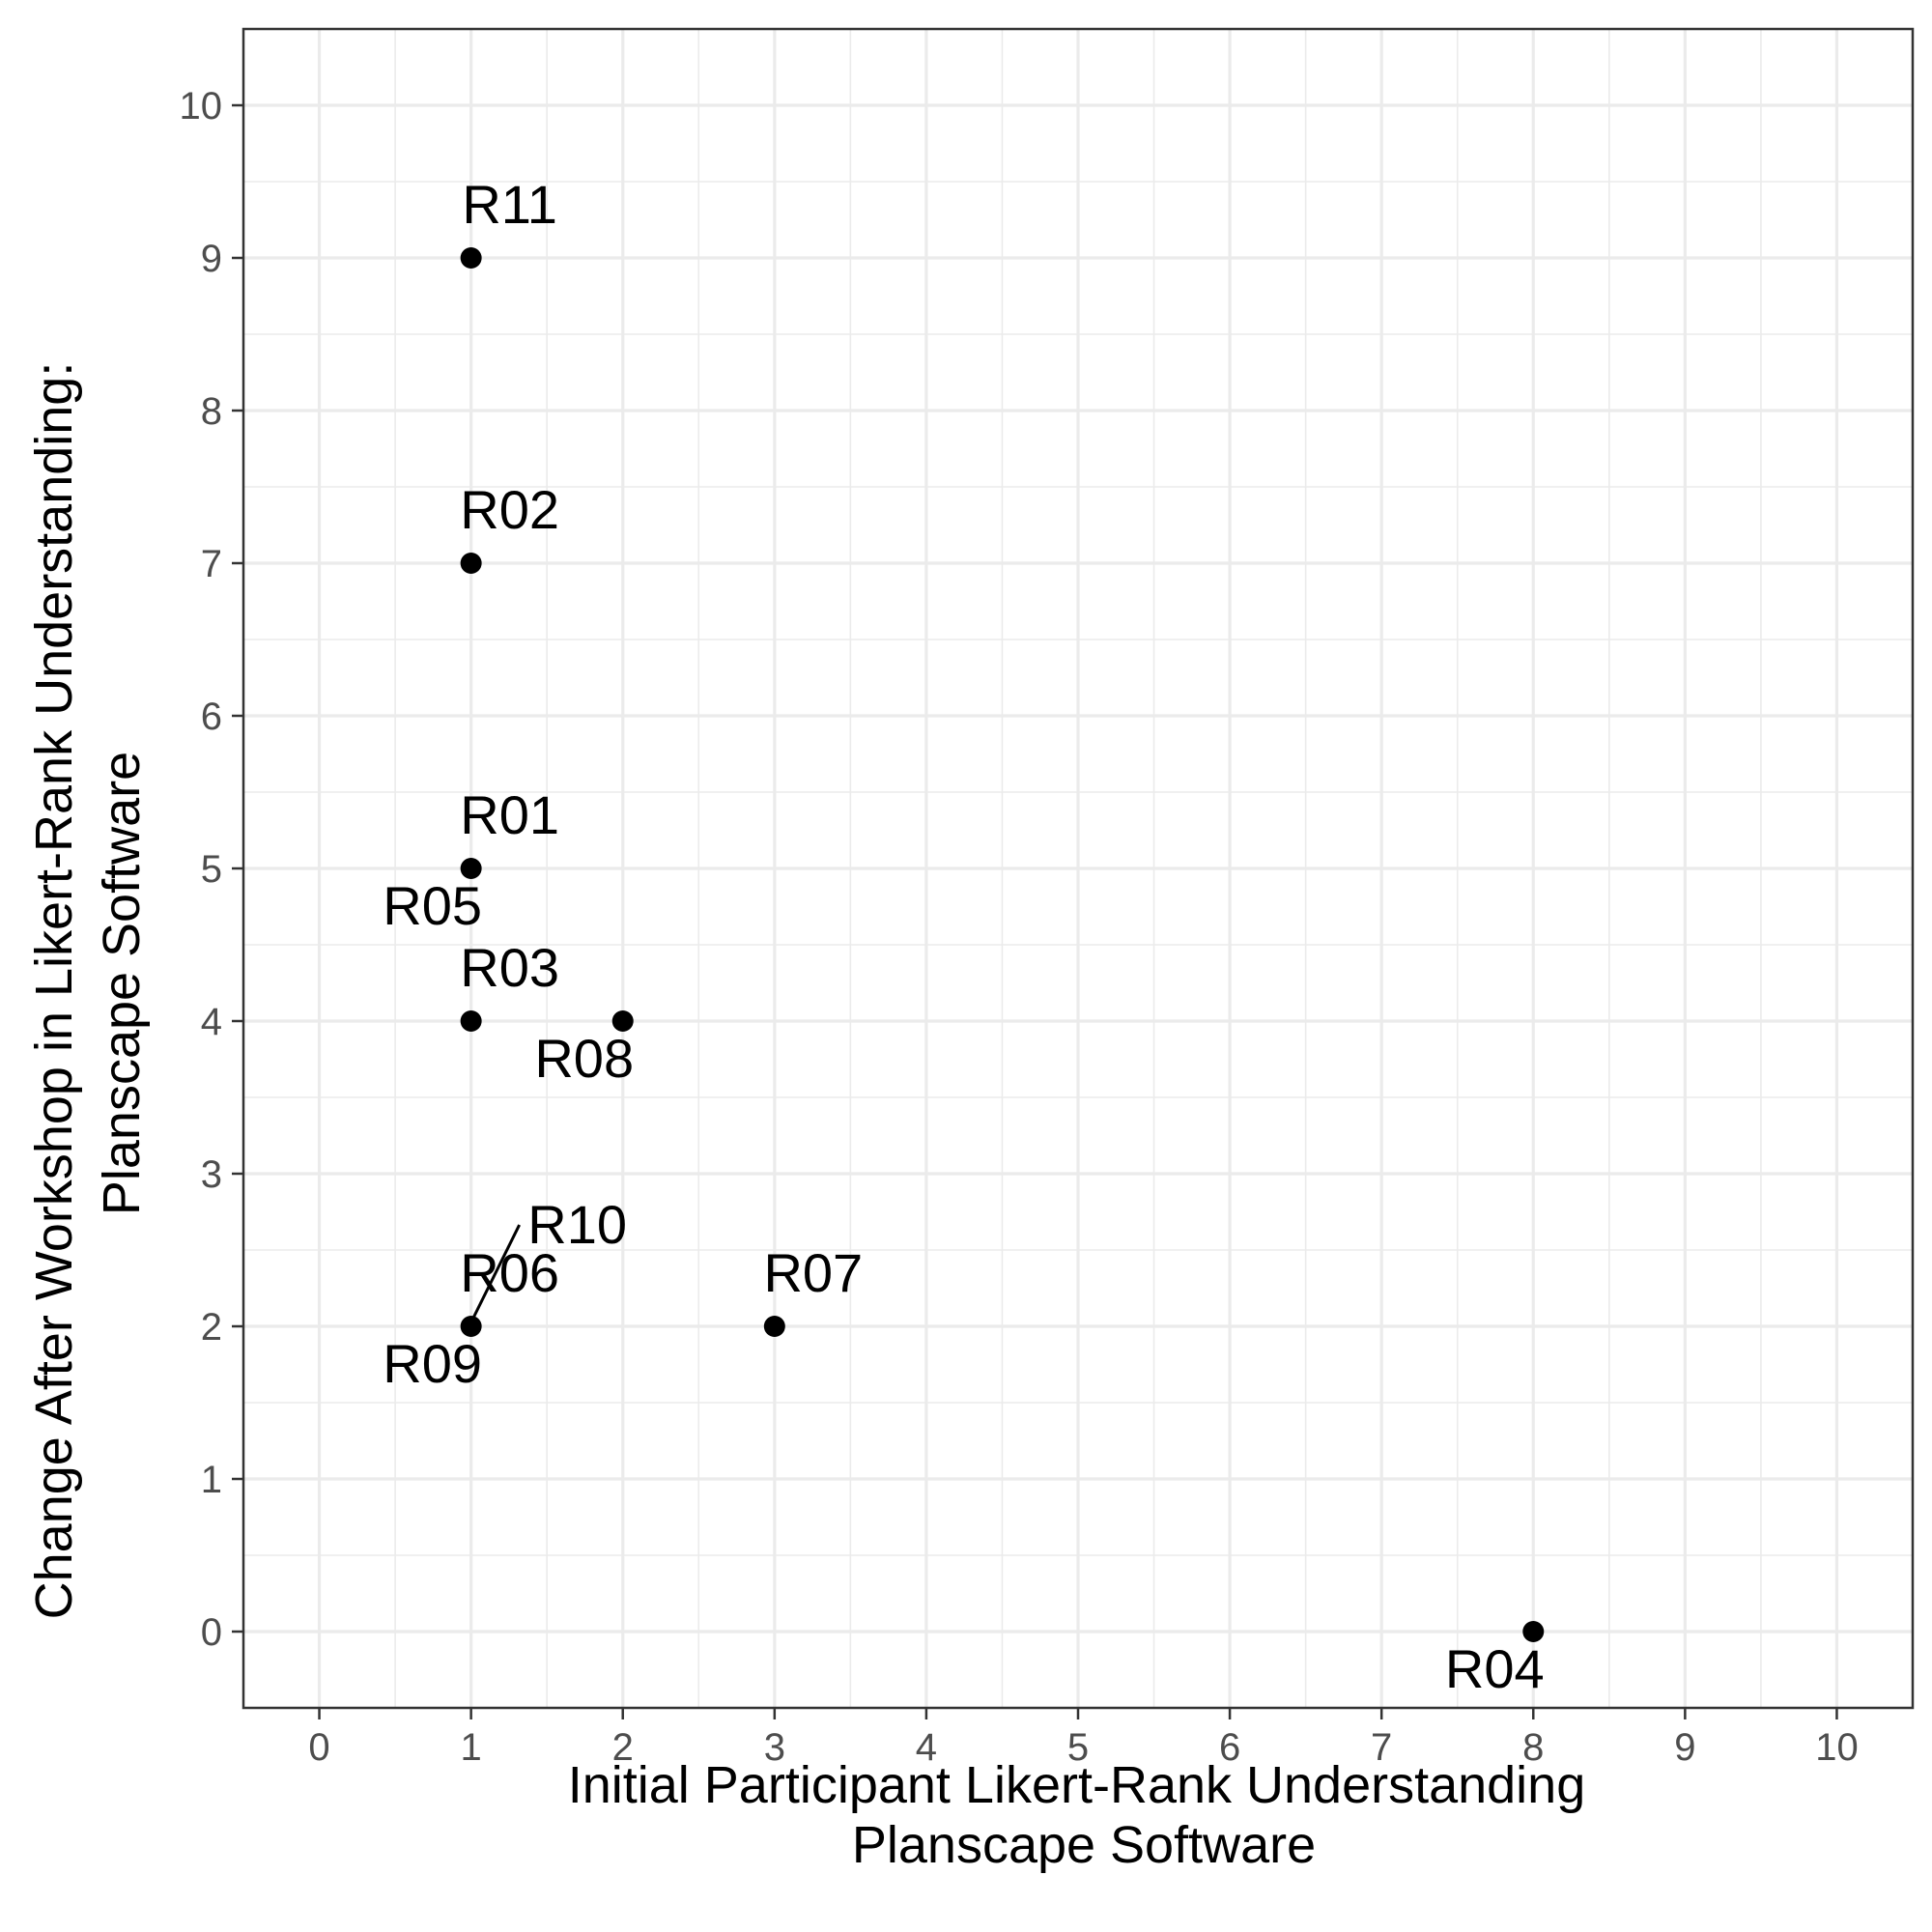 This screenshot has width=1932, height=1932. Describe the element at coordinates (1381, 1747) in the screenshot. I see `x-tick-label: 7` at that location.